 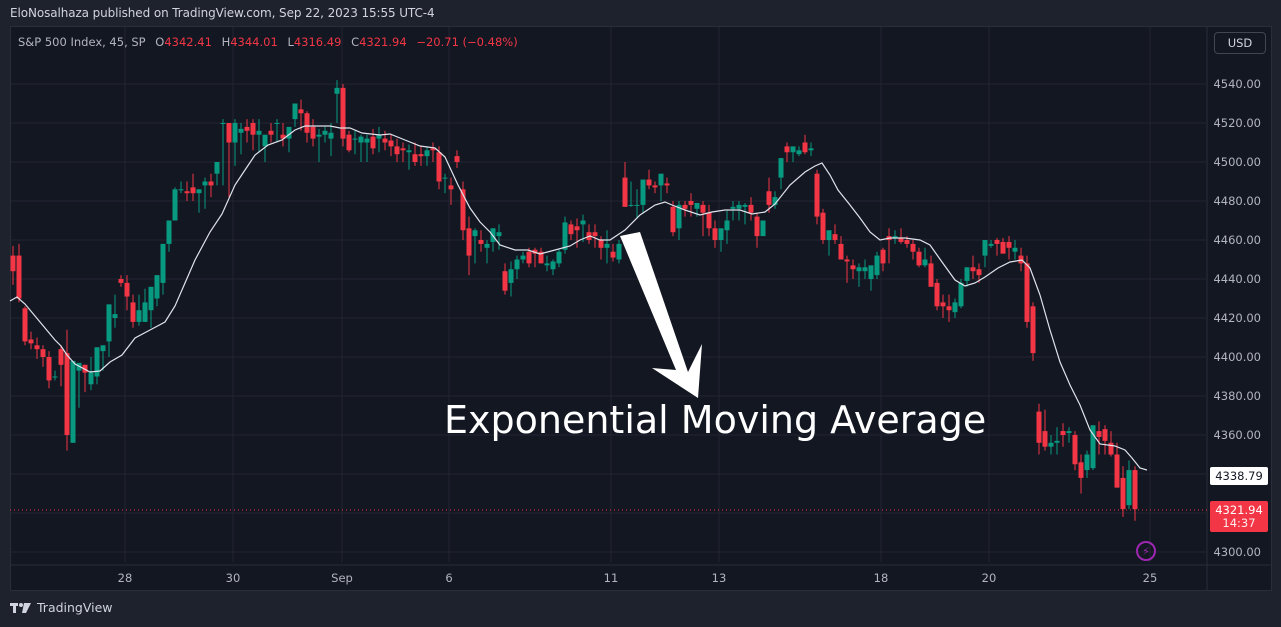 I want to click on price-tick-label: 4480.00, so click(x=1237, y=201).